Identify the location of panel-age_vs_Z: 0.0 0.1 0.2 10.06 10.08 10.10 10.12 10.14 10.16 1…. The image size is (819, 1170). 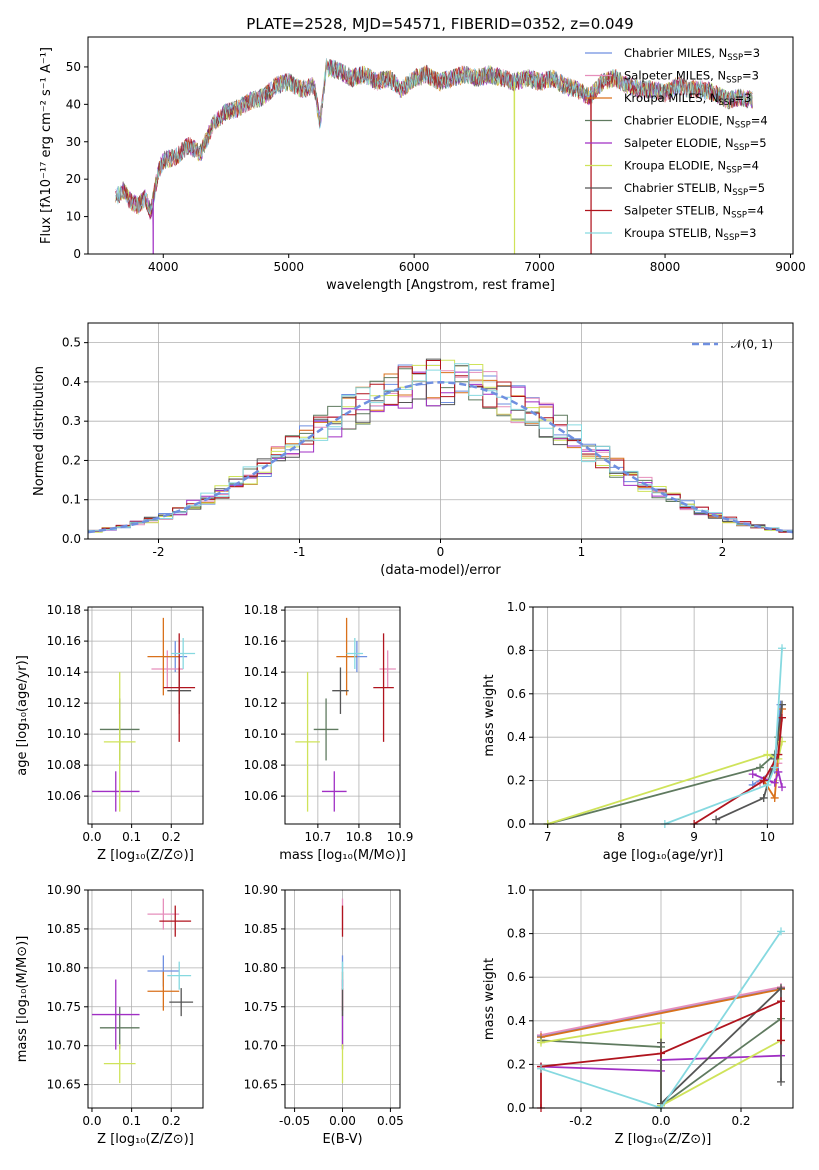
(109, 733).